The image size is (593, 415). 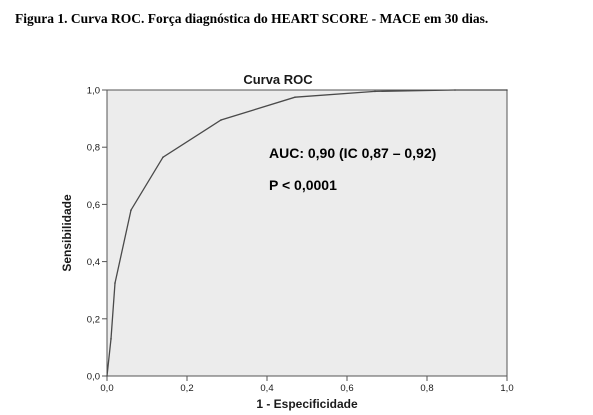 I want to click on y-tick-label: 0,6, so click(x=93, y=205).